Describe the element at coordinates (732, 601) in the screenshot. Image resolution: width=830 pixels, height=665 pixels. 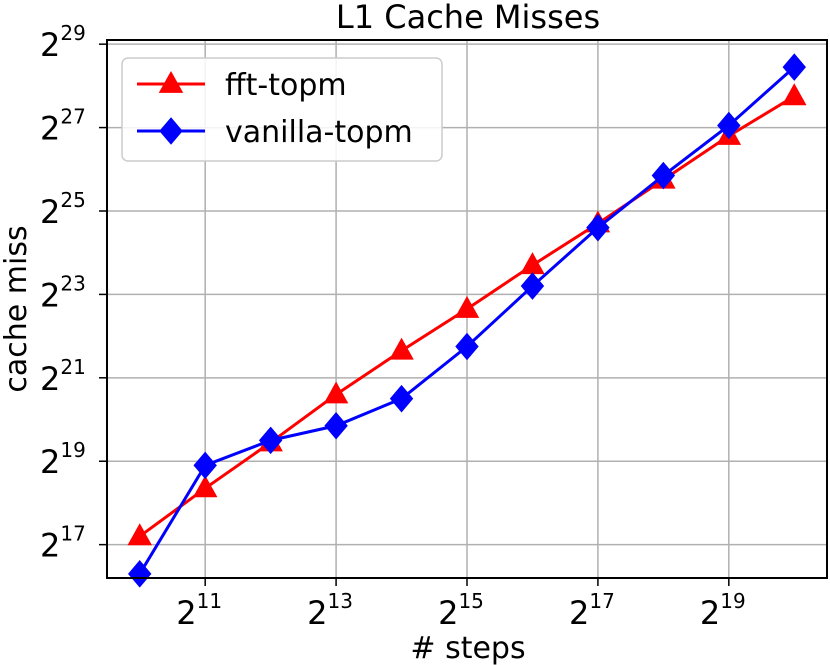
I see `x-tick-exponent: 19` at that location.